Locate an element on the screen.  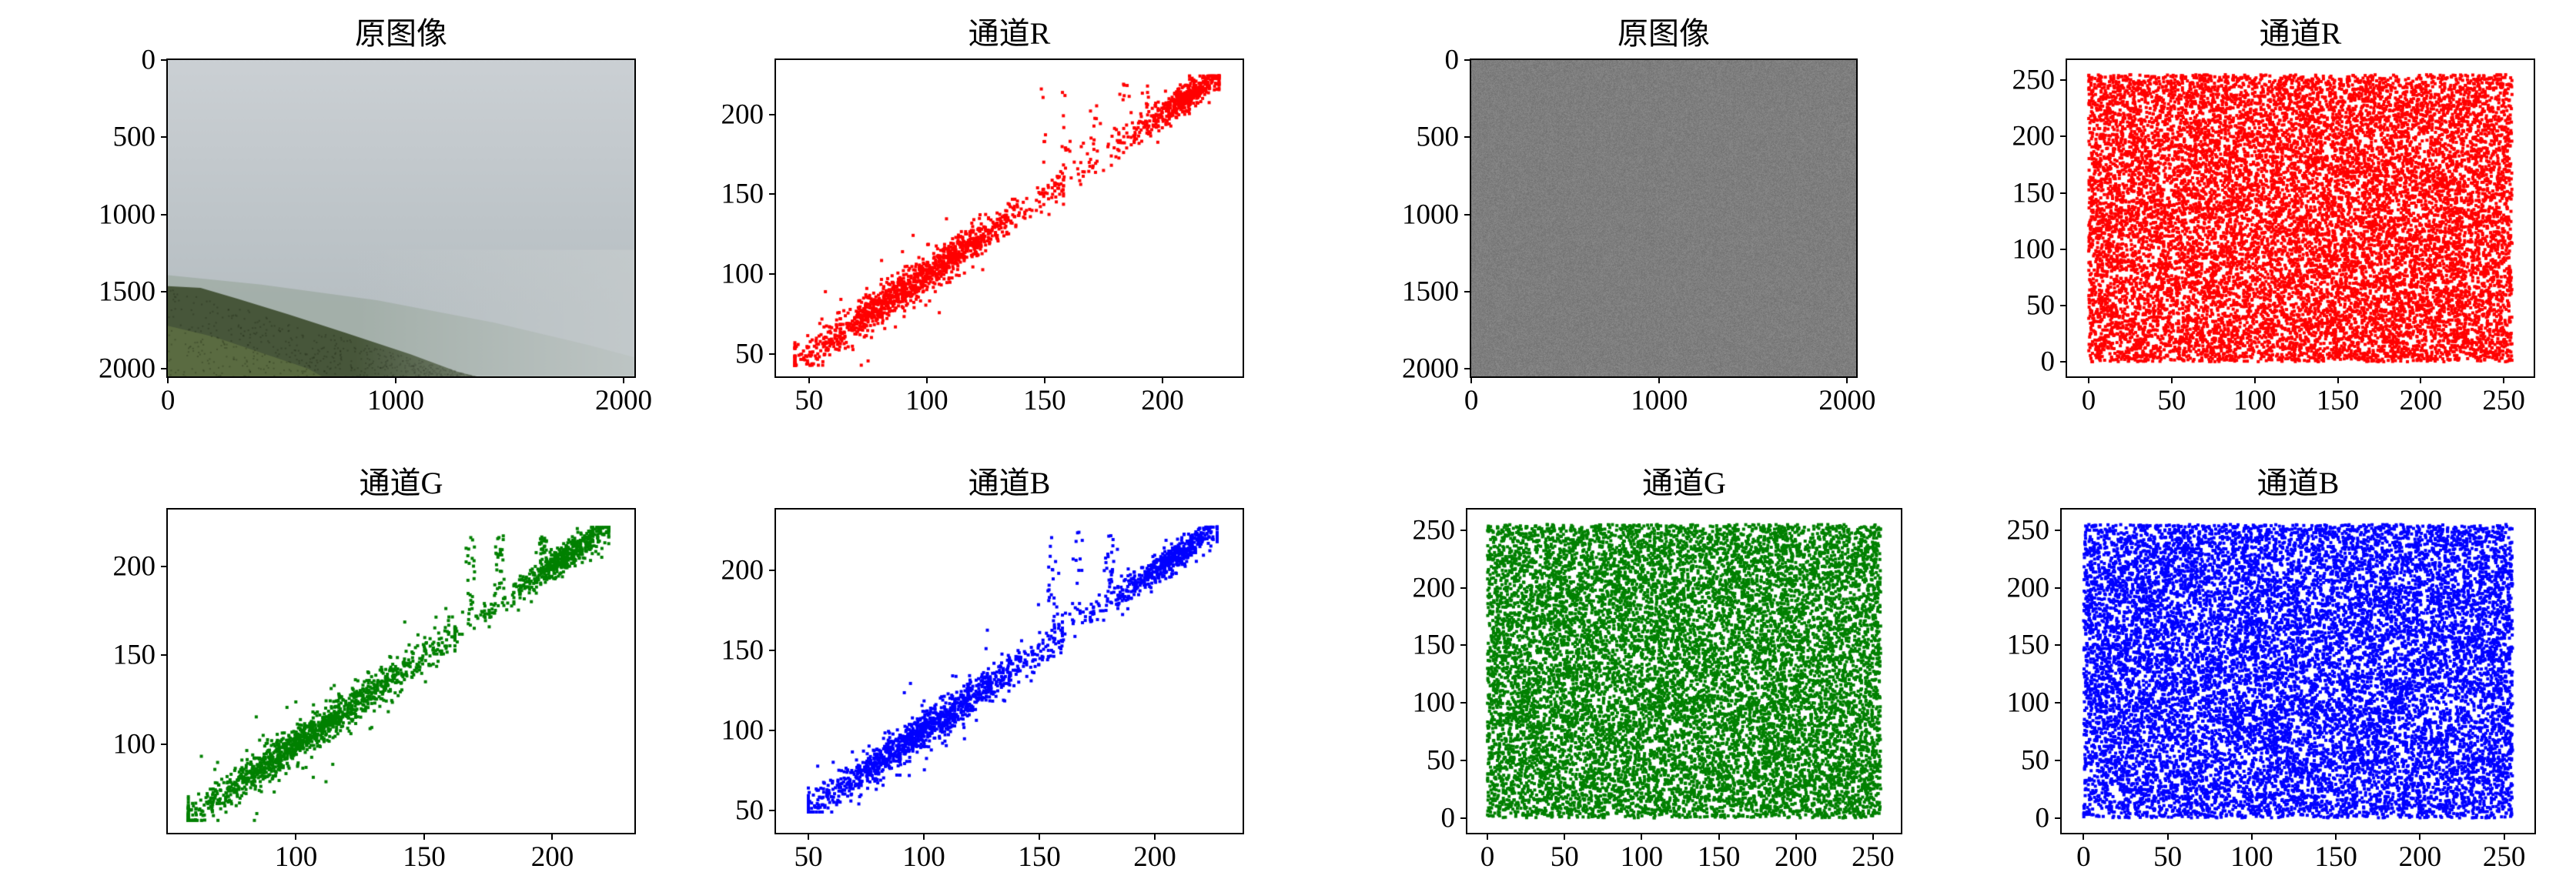
scatter-canvas-encrypted-b is located at coordinates (2298, 671).